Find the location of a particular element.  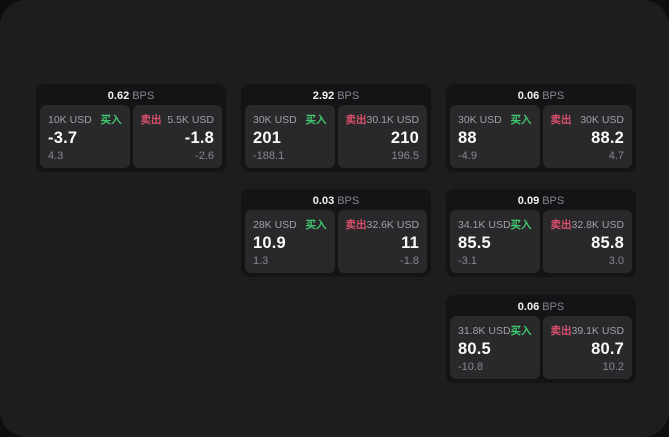

buy-sell-panels: 30K USD 买入 88 -4.9 卖出 30K USD 88.2 4.7 is located at coordinates (541, 136).